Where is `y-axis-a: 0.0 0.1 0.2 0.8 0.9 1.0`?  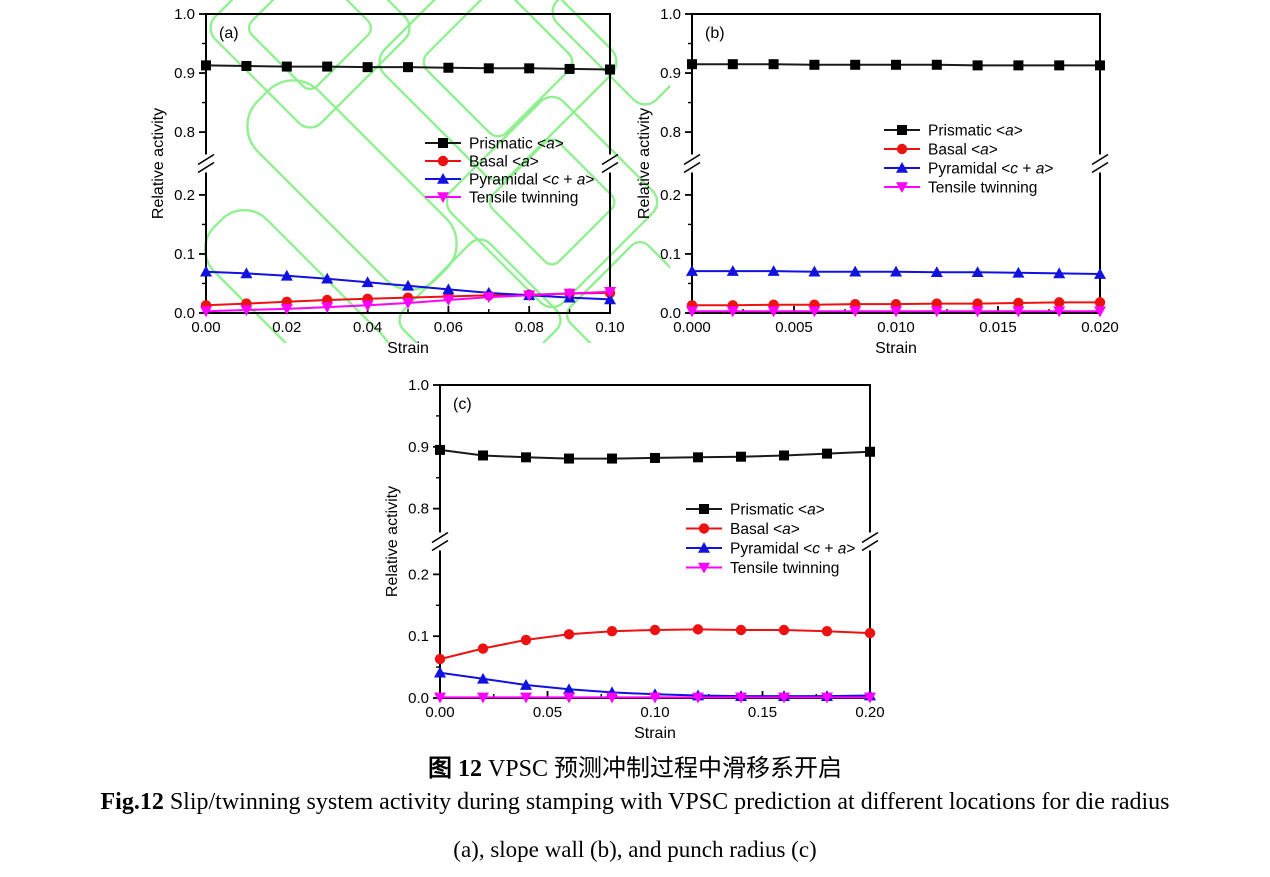 y-axis-a: 0.0 0.1 0.2 0.8 0.9 1.0 is located at coordinates (190, 164).